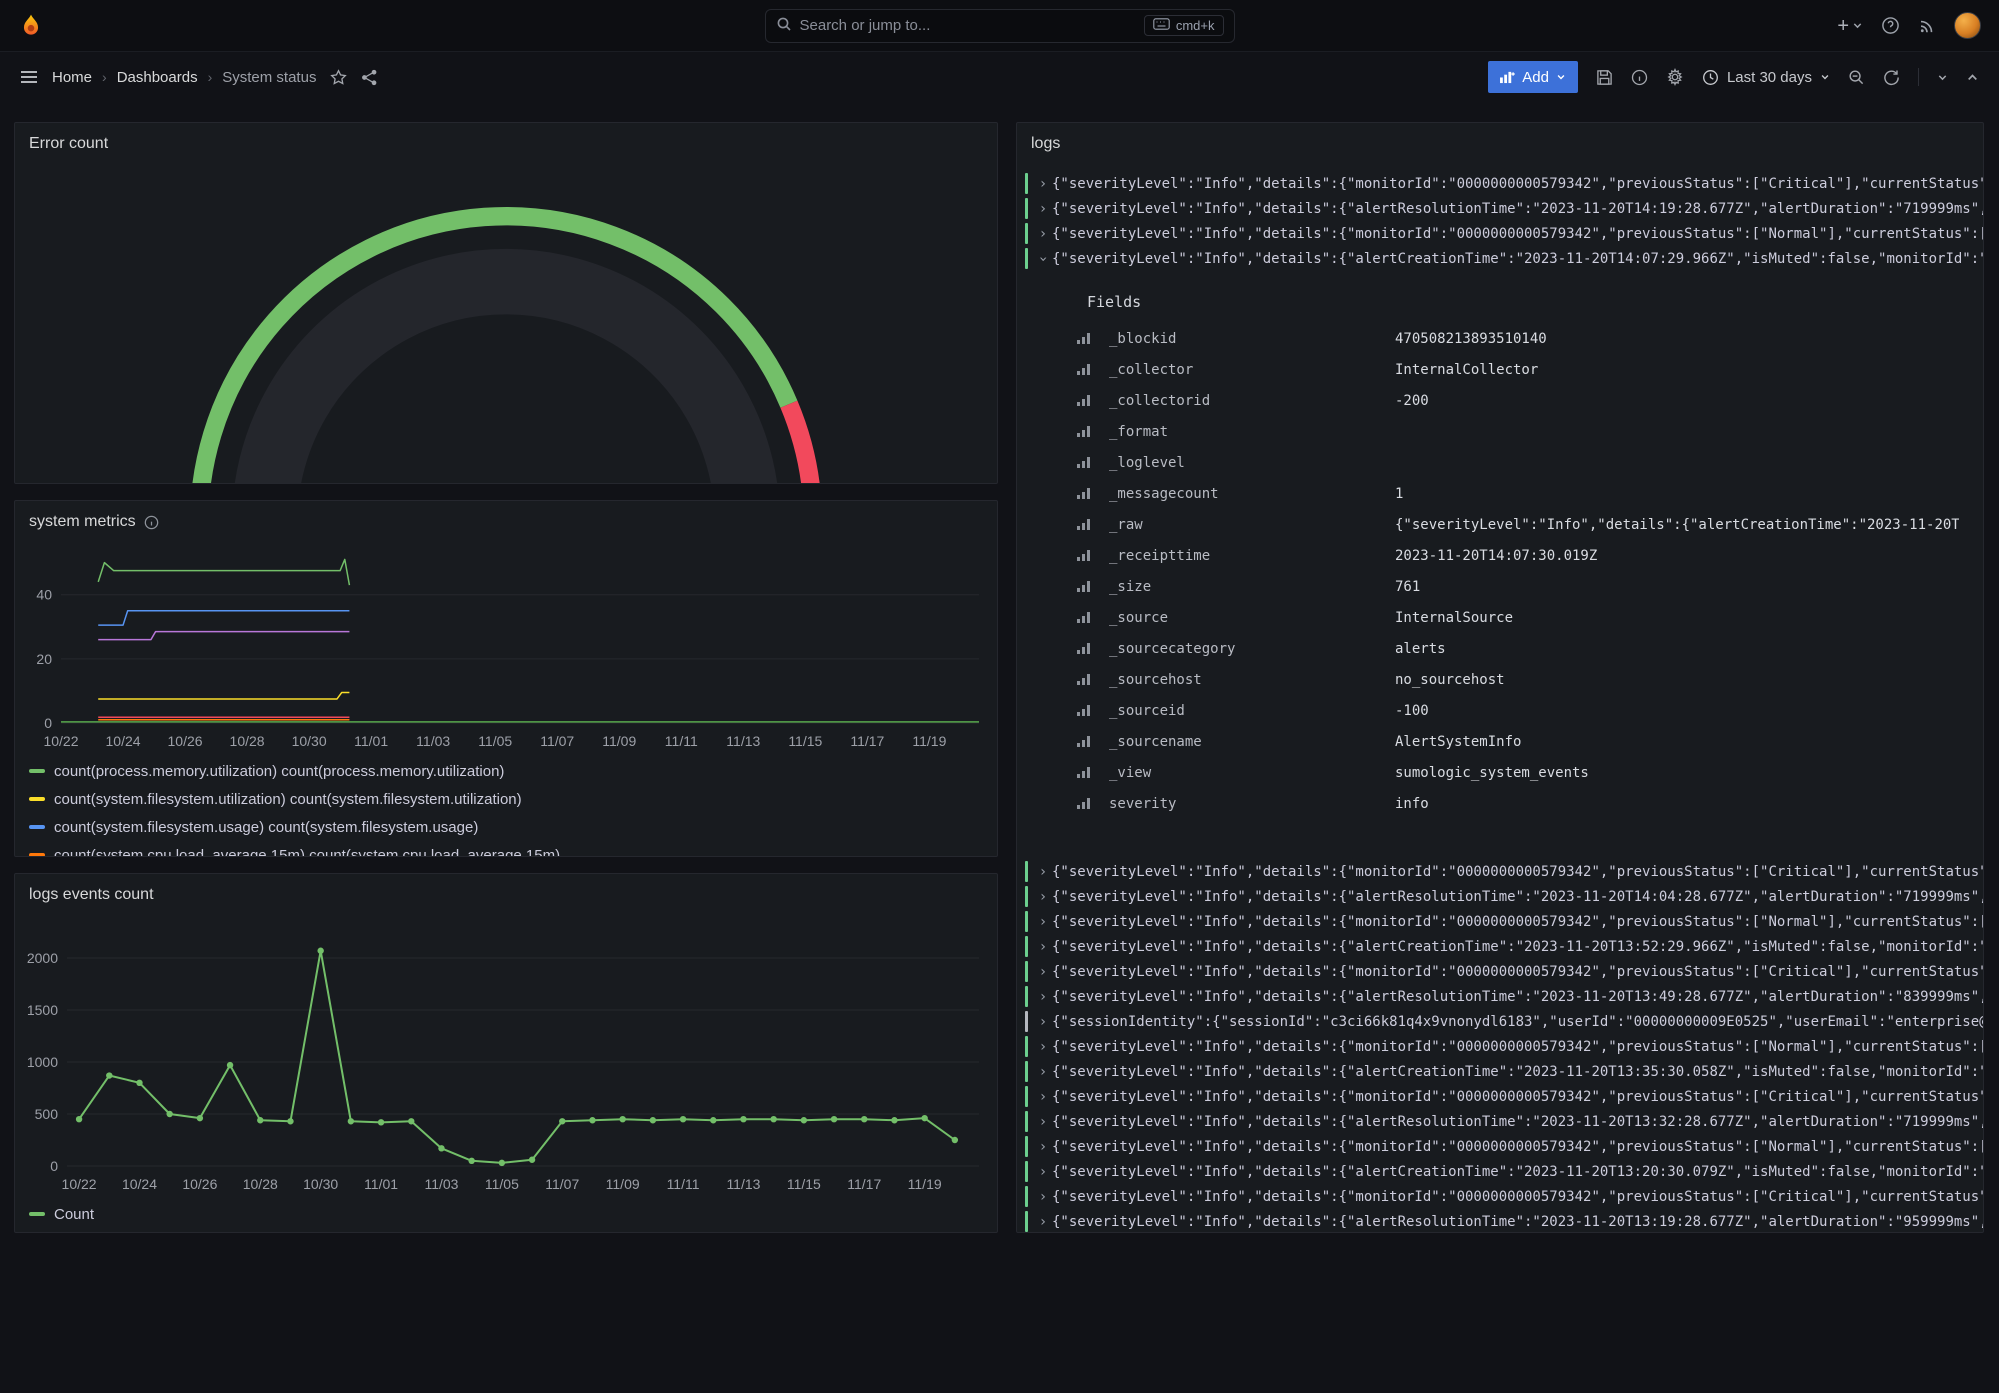  What do you see at coordinates (1675, 77) in the screenshot?
I see `dashboard-settings-button` at bounding box center [1675, 77].